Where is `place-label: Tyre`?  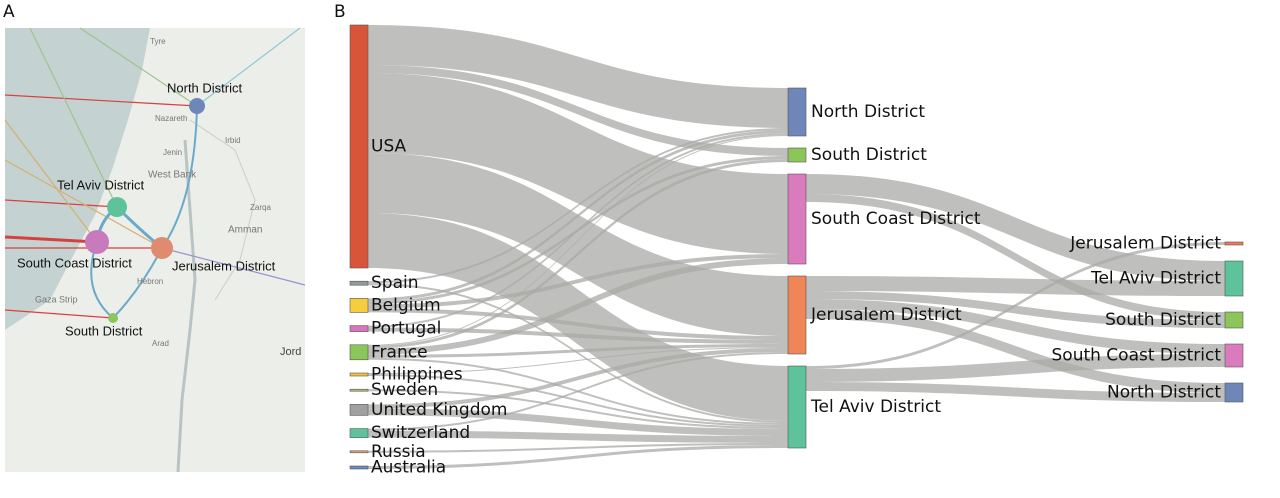
place-label: Tyre is located at coordinates (158, 41).